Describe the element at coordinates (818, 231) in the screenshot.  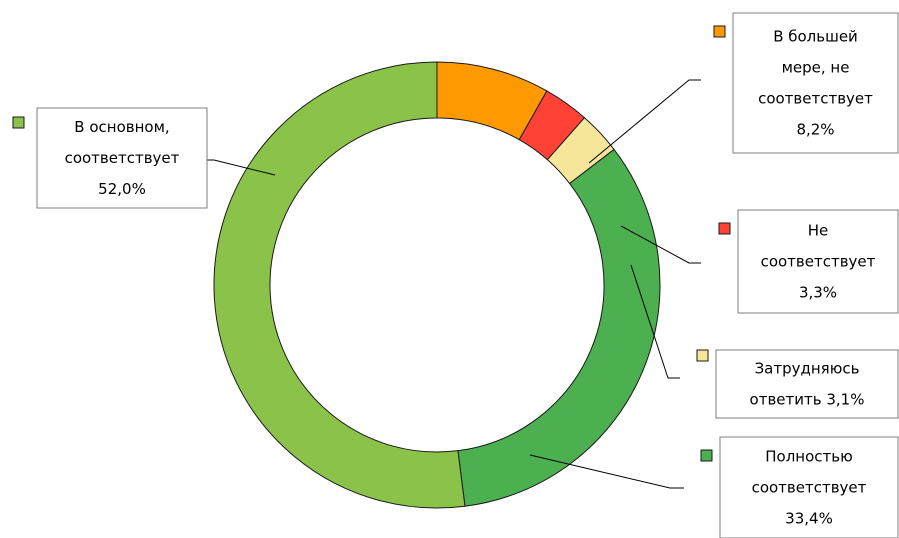
I see `label-line: Не` at that location.